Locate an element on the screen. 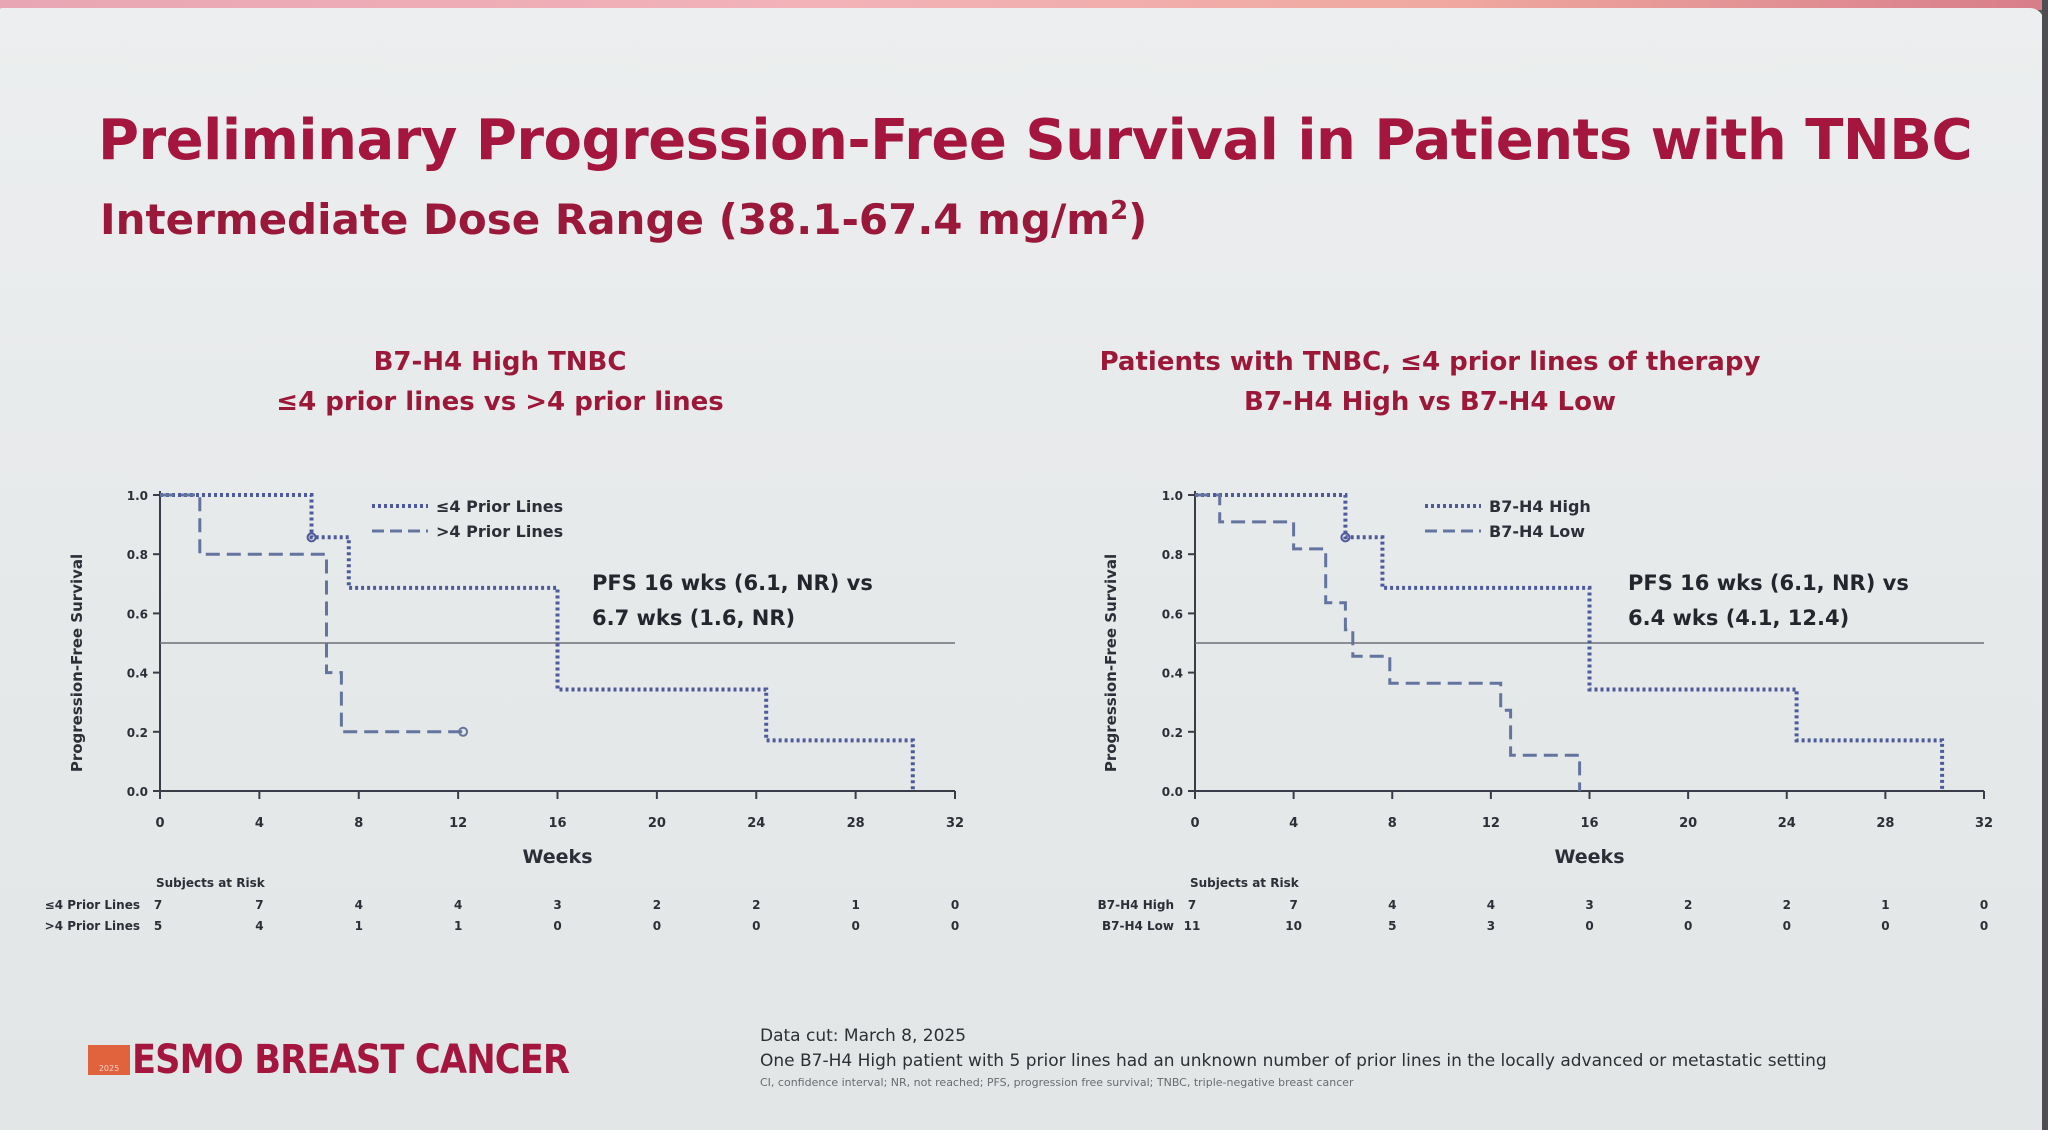 This screenshot has width=2048, height=1130. subtitle-superscript: 2 is located at coordinates (1119, 211).